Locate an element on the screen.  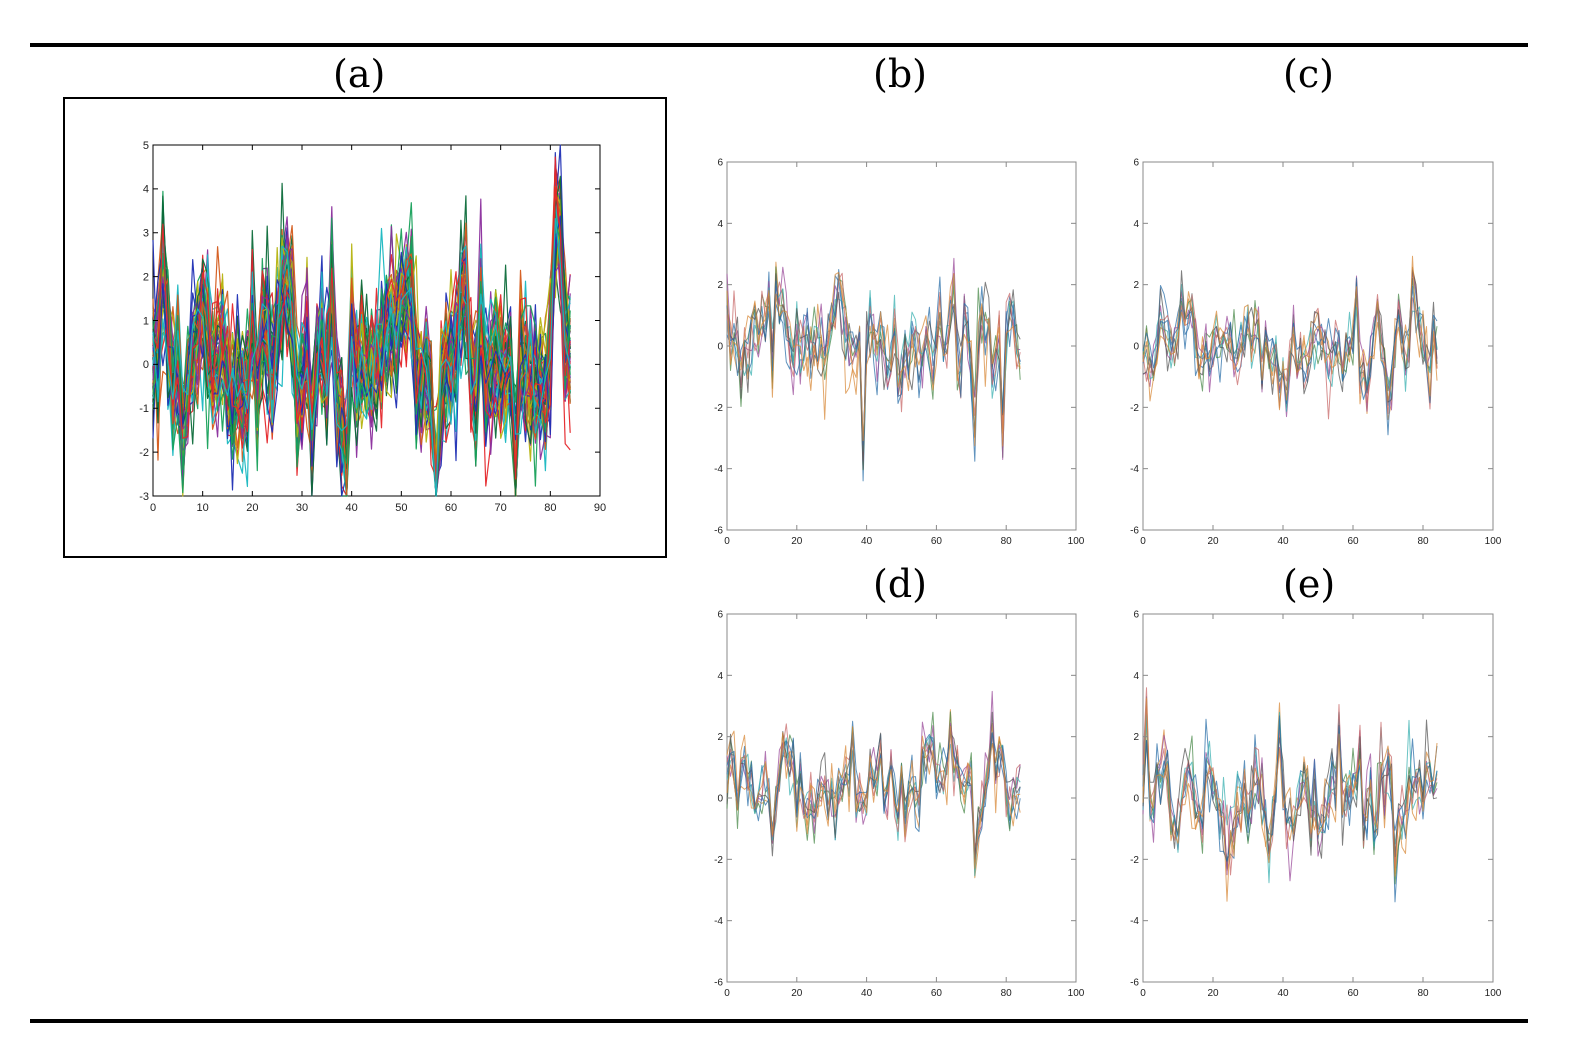
y-tick-label: -1 is located at coordinates (144, 409).